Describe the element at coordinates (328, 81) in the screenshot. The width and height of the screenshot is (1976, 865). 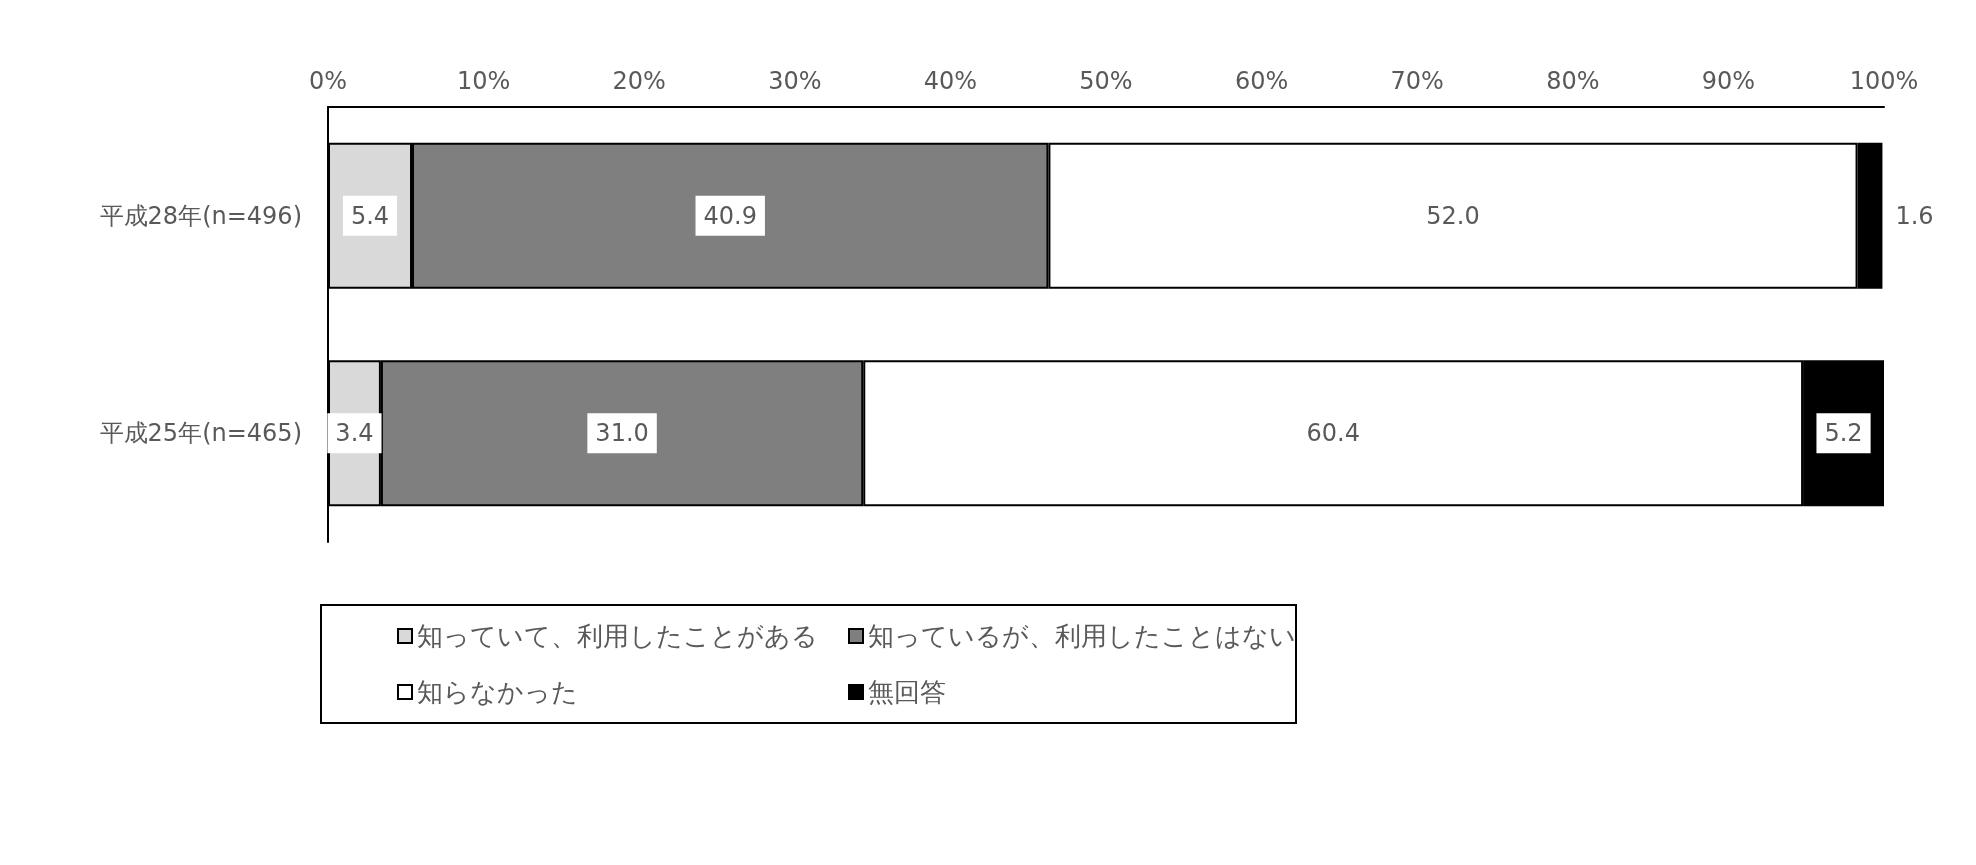
I see `x-tick-label: 0%` at that location.